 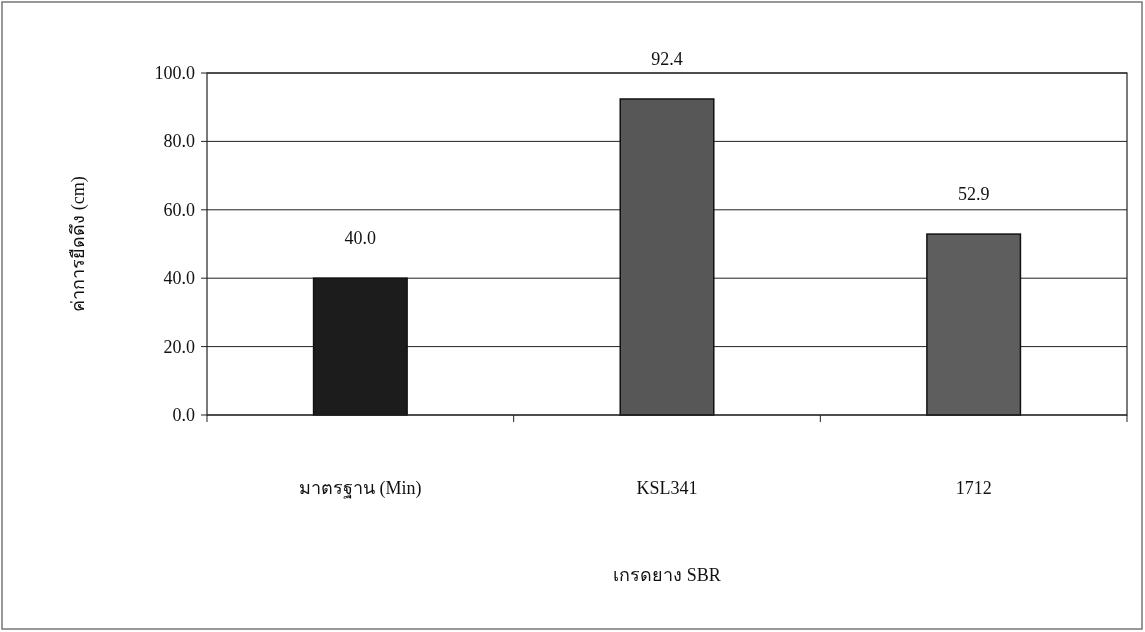 What do you see at coordinates (667, 575) in the screenshot?
I see `x-axis-title: เกรดยาง SBR` at bounding box center [667, 575].